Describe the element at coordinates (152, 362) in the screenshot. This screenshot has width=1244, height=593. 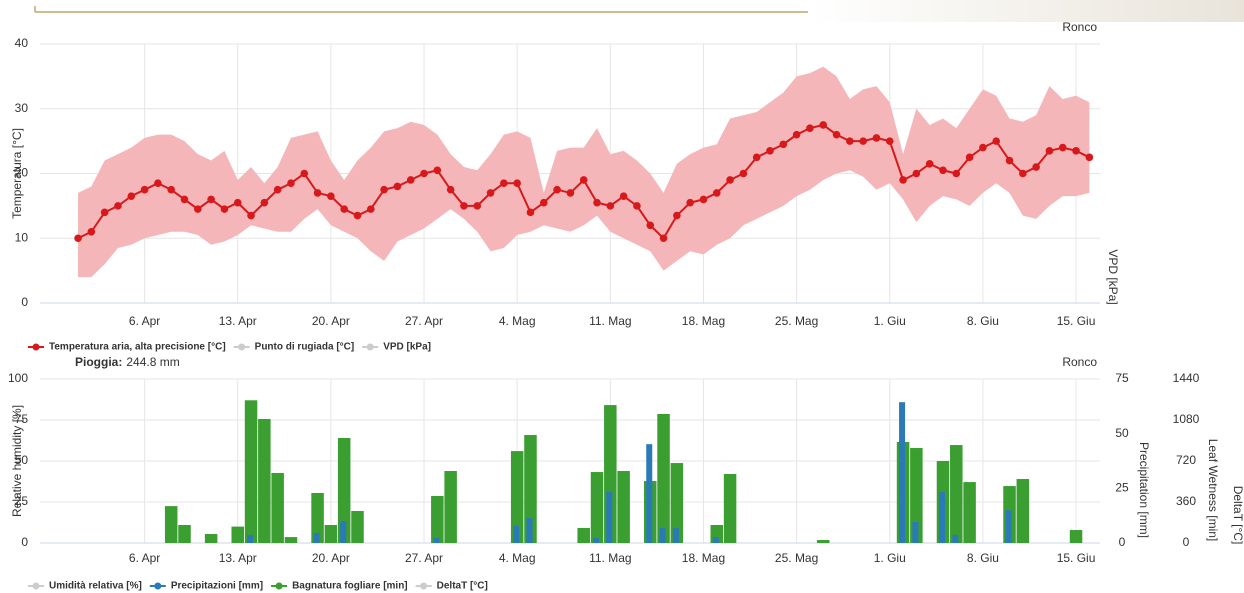
I see `summary-value: 244.8 mm` at that location.